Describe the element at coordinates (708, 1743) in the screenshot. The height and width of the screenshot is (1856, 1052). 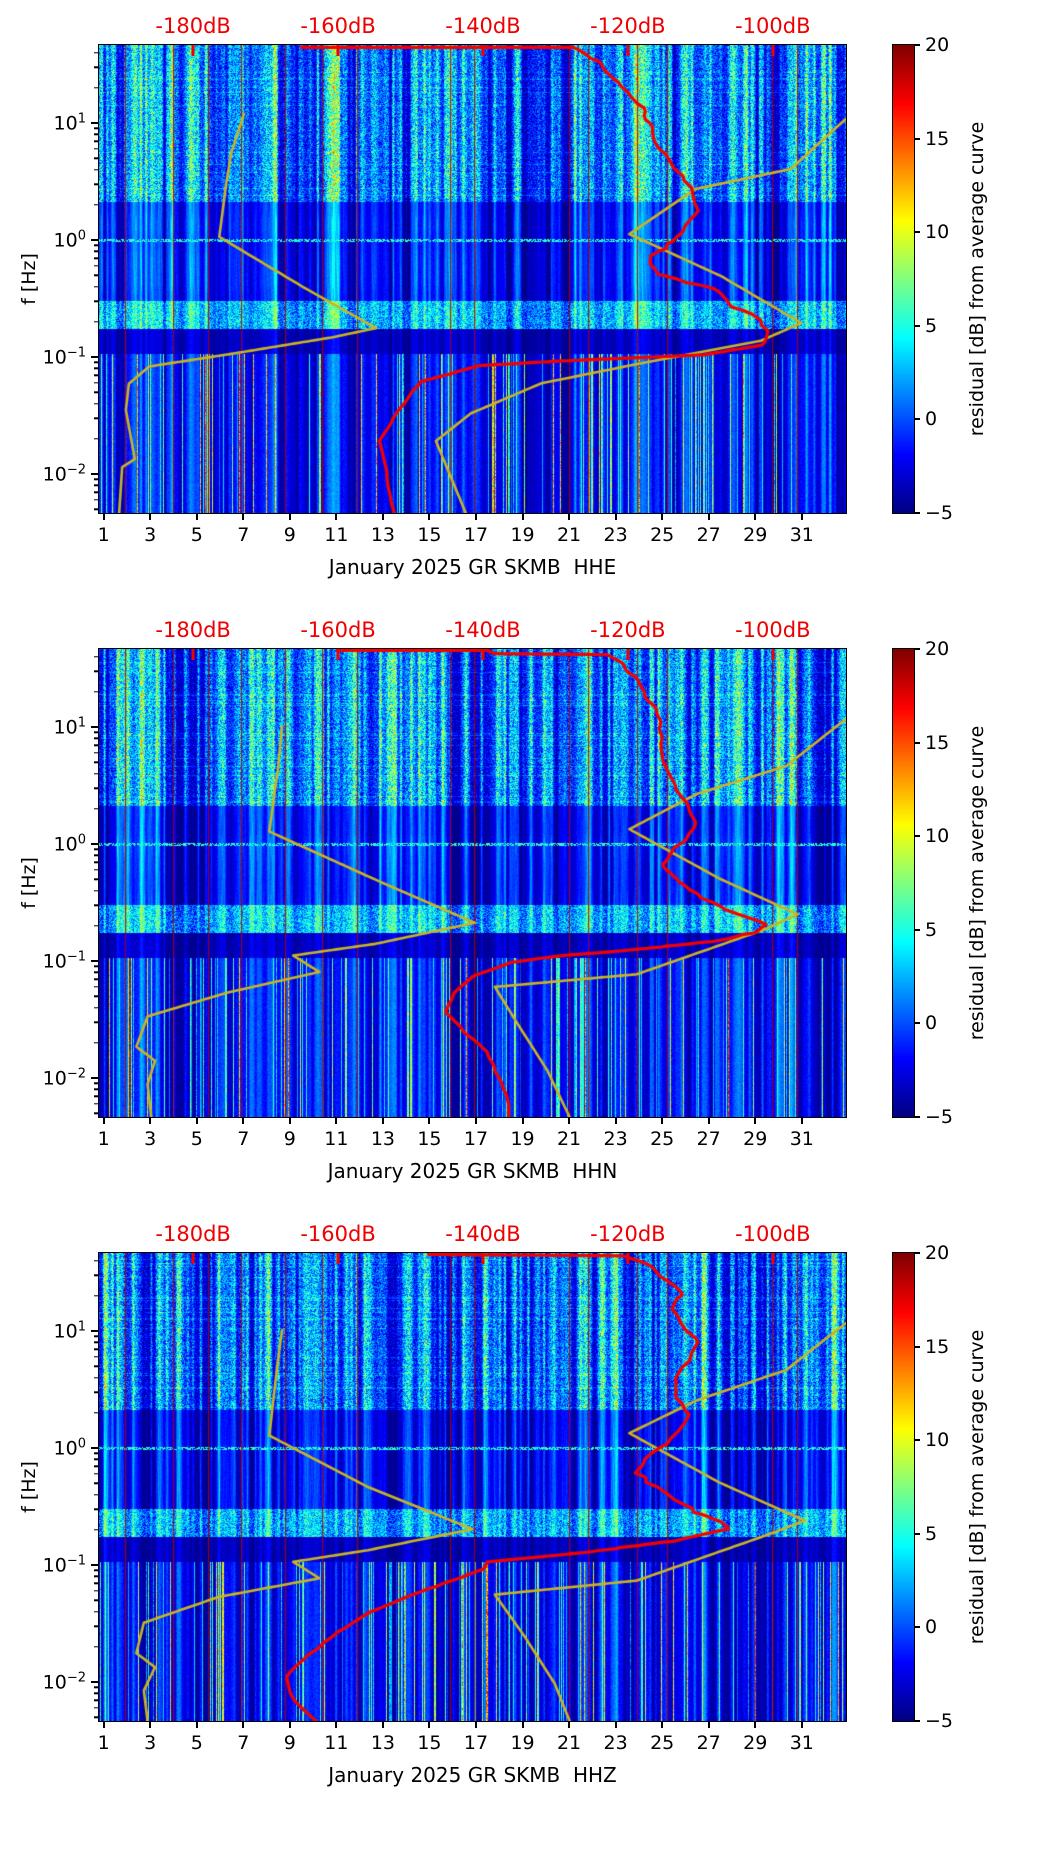
I see `x-tick-label: 27` at that location.